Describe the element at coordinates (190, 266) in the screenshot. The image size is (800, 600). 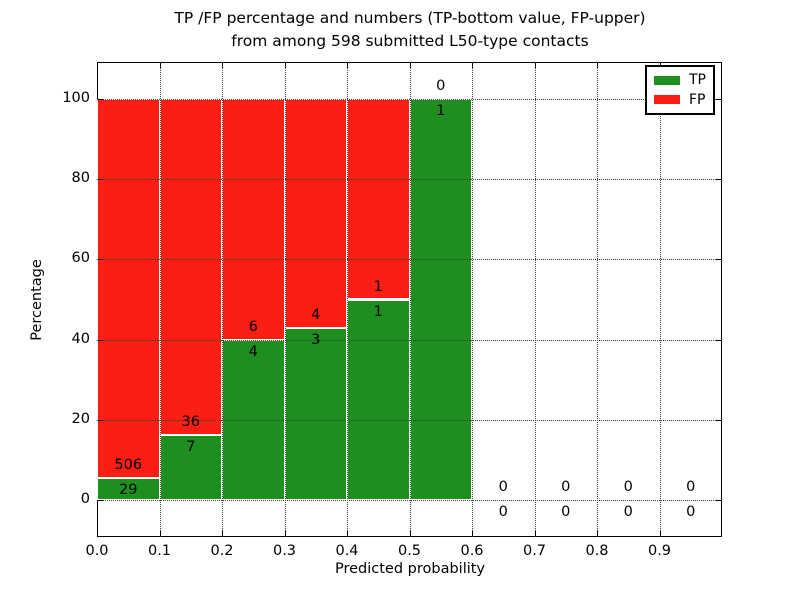
I see `bar-fp-0.1-0.2` at that location.